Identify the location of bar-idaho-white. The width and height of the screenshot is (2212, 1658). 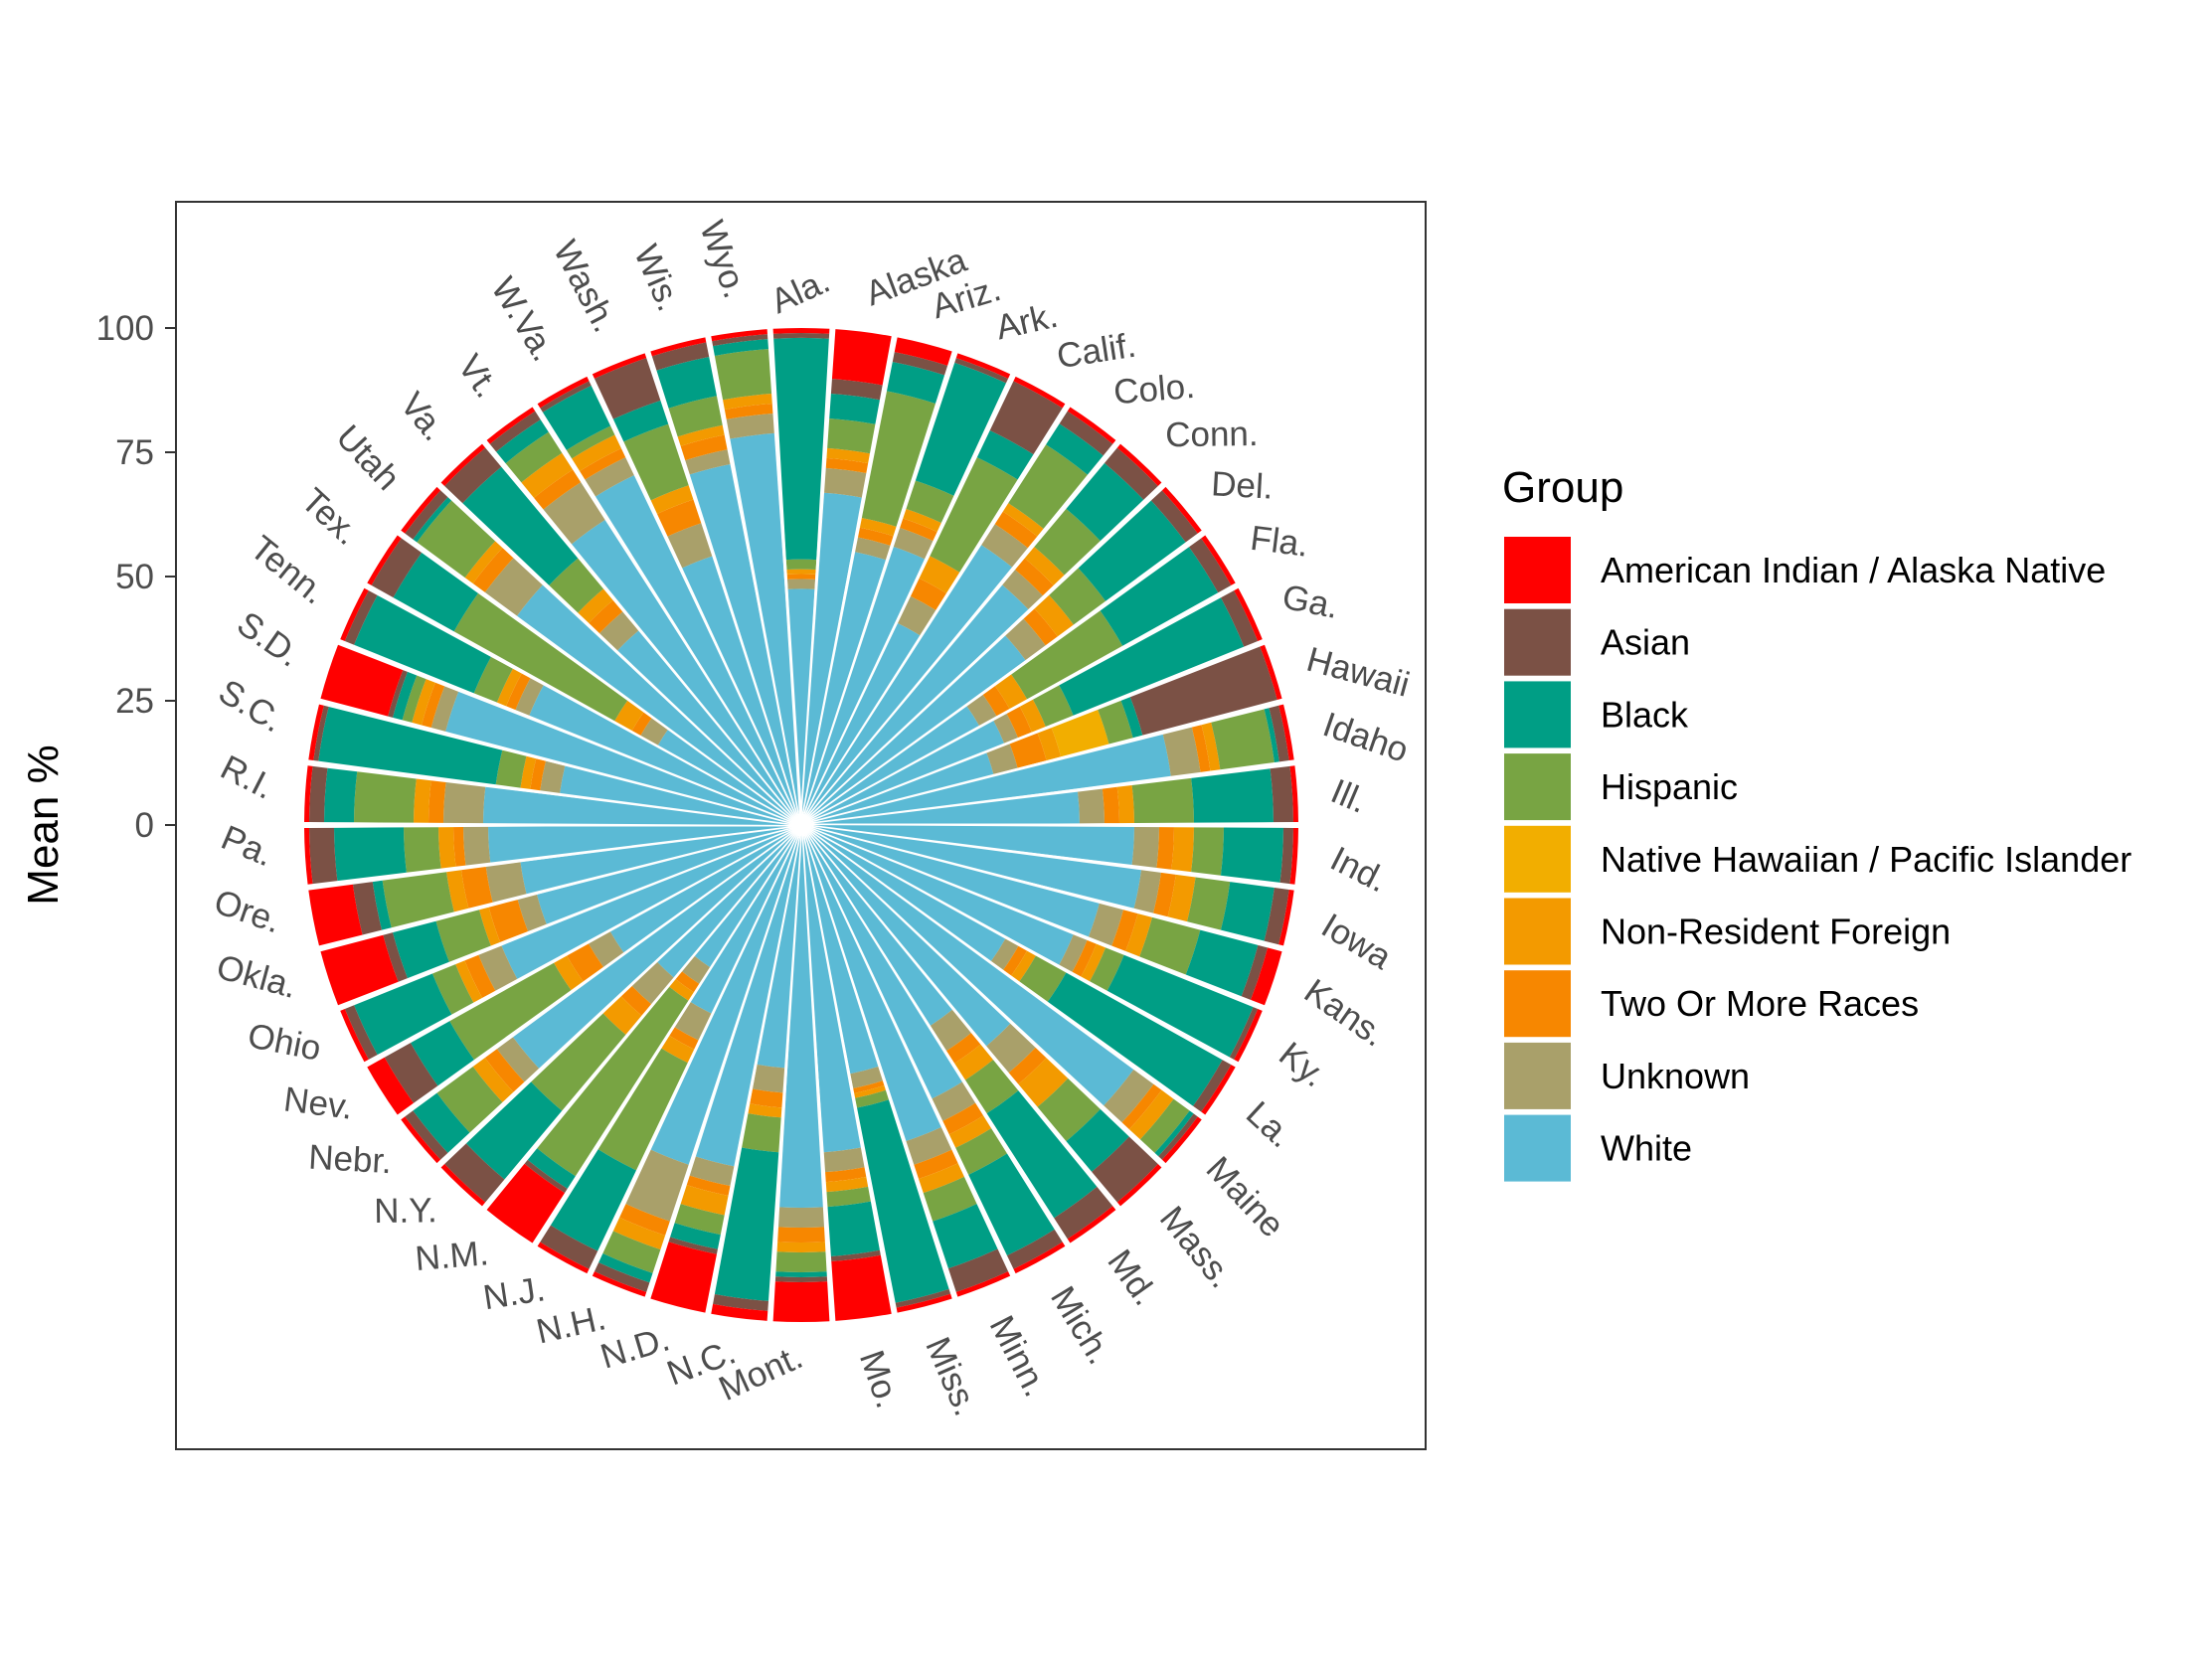
(986, 780).